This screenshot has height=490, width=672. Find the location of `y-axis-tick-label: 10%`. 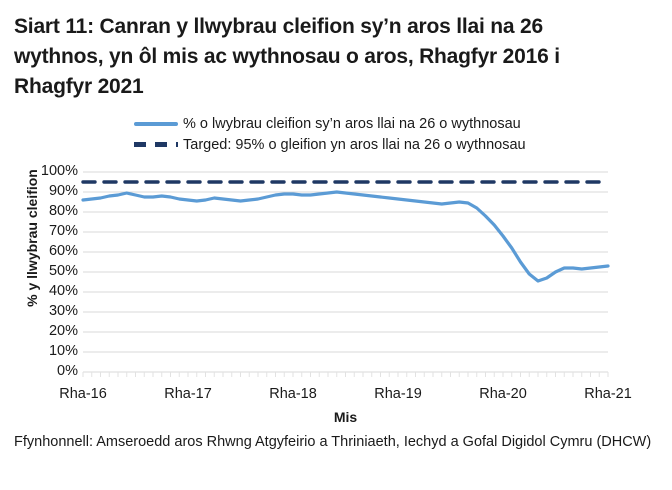

y-axis-tick-label: 10% is located at coordinates (63, 351).